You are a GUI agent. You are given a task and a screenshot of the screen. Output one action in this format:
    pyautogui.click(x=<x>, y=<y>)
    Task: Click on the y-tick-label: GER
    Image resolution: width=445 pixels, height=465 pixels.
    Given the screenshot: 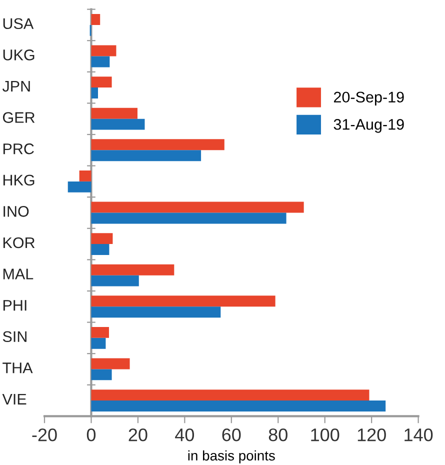 What is the action you would take?
    pyautogui.click(x=18, y=117)
    